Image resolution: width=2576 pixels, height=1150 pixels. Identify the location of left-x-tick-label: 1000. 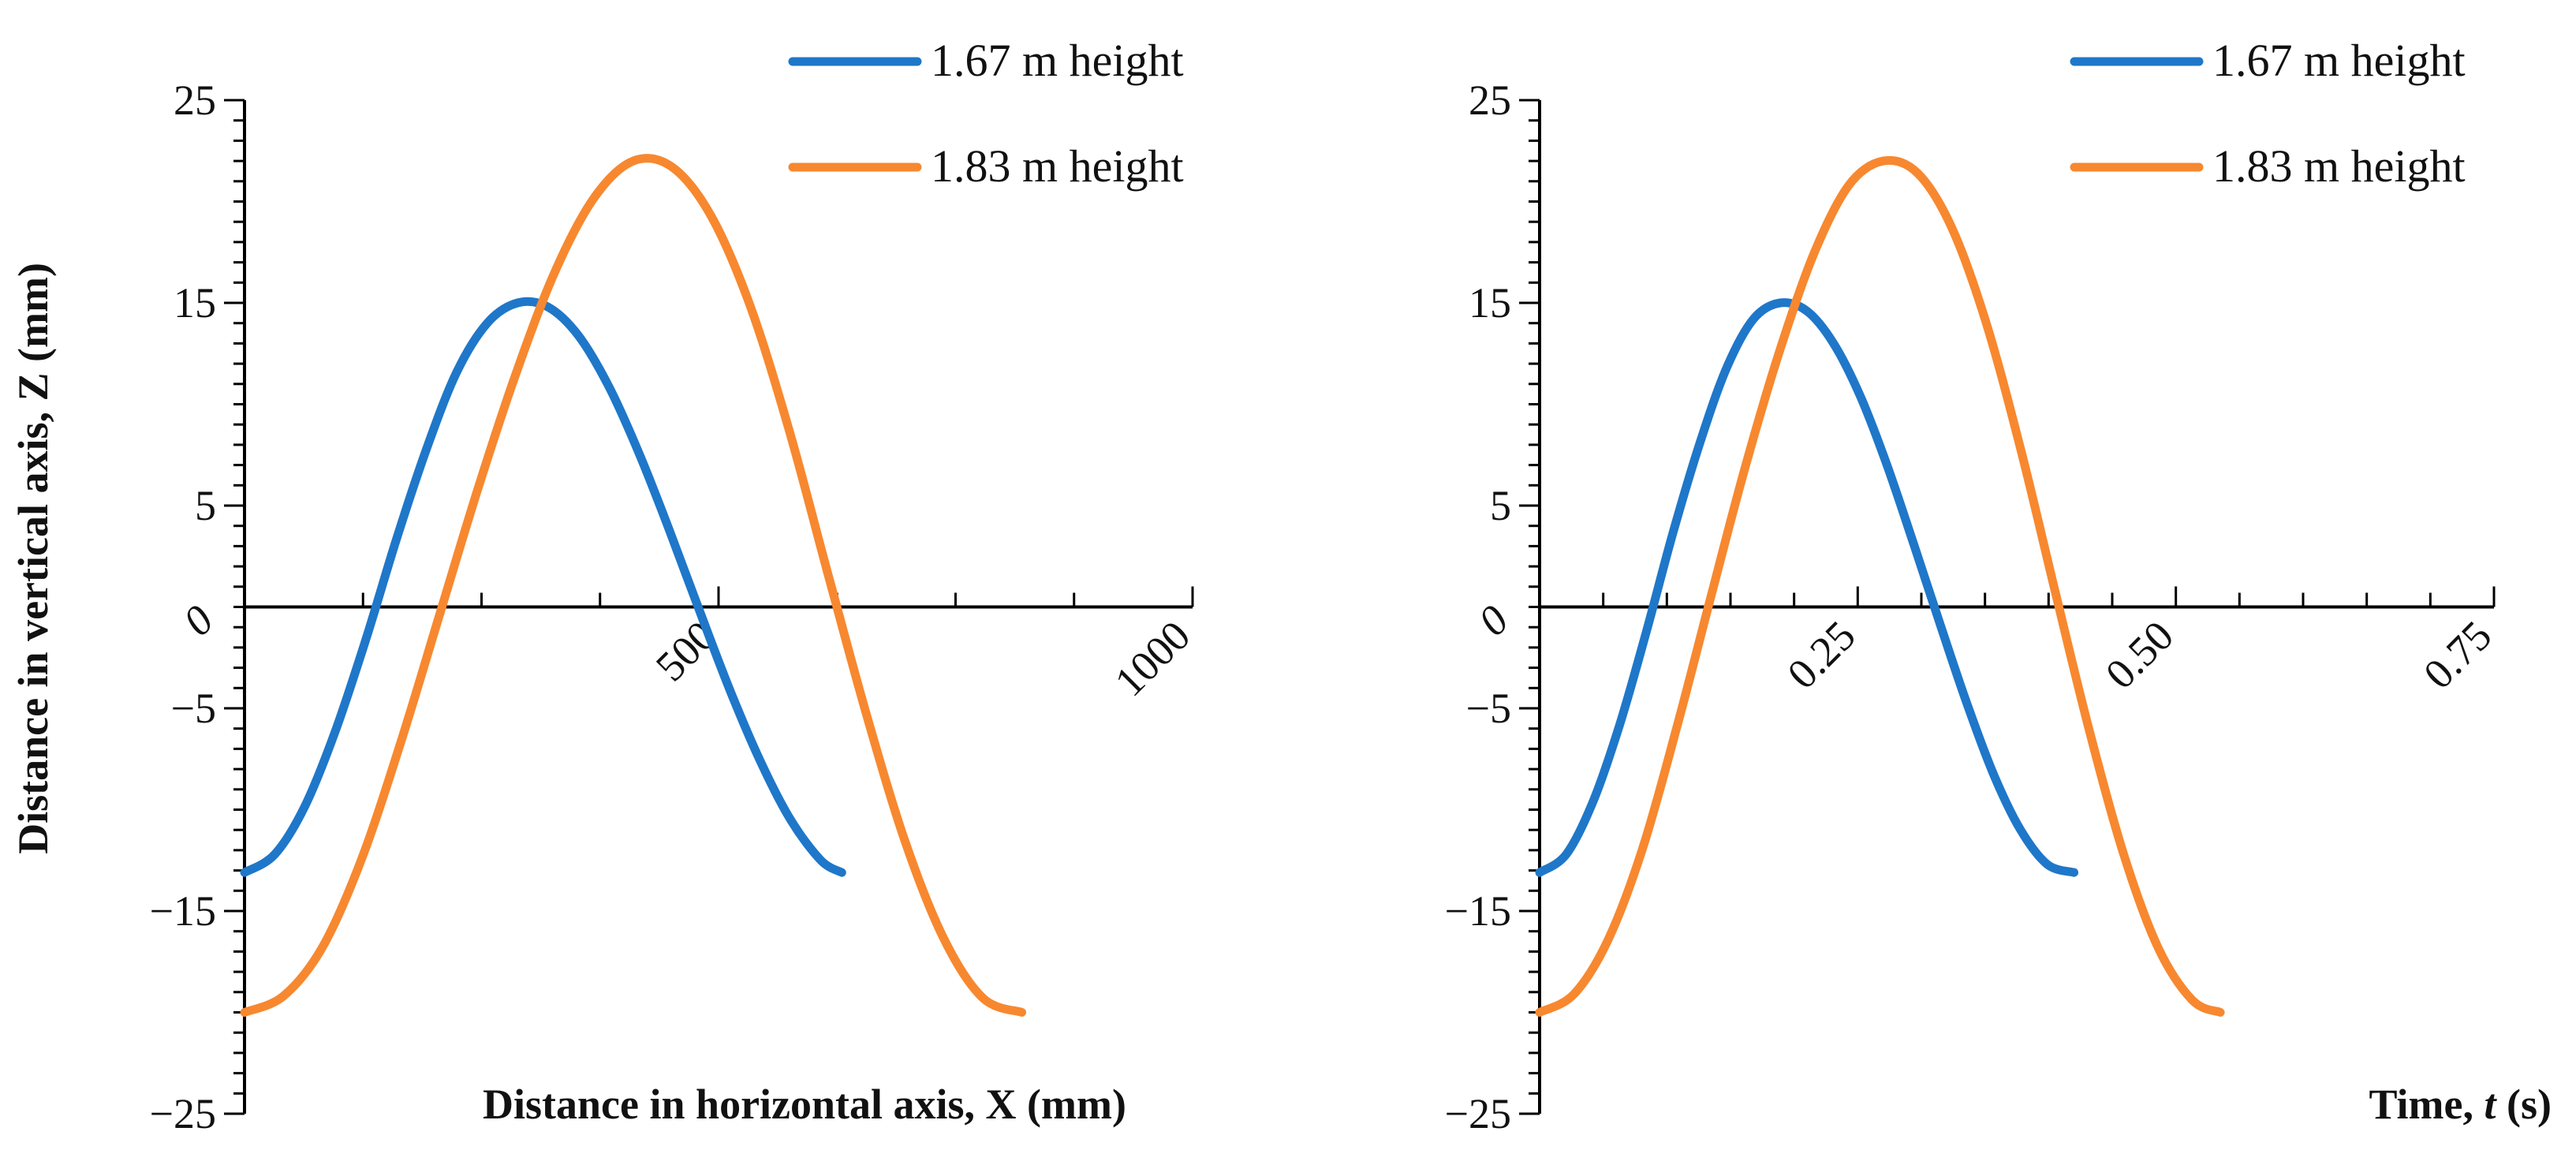
(1153, 659).